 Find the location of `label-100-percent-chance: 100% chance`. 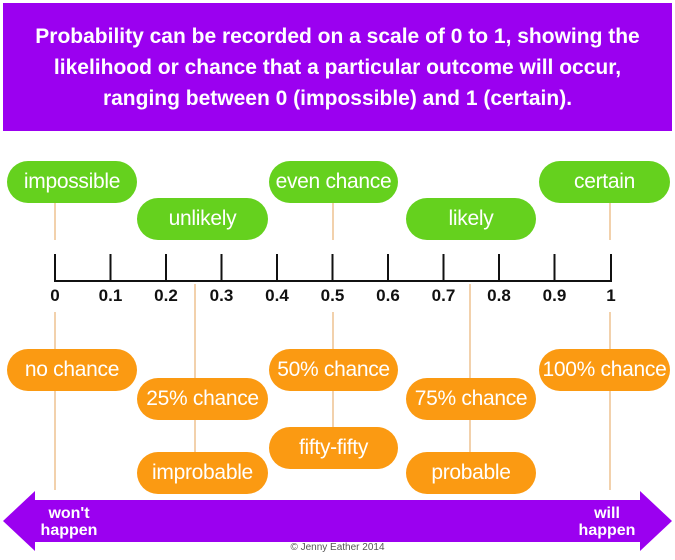

label-100-percent-chance: 100% chance is located at coordinates (604, 370).